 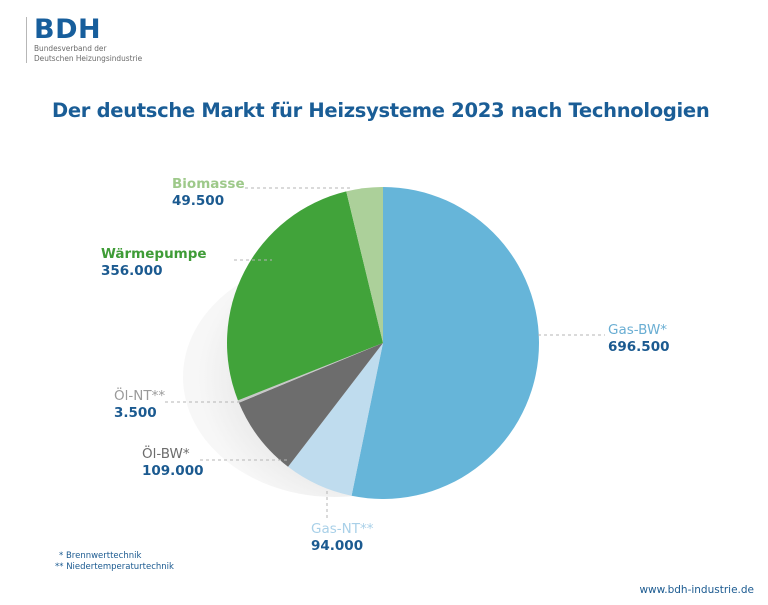 What do you see at coordinates (132, 271) in the screenshot?
I see `label-waermepumpe-value: 356.000` at bounding box center [132, 271].